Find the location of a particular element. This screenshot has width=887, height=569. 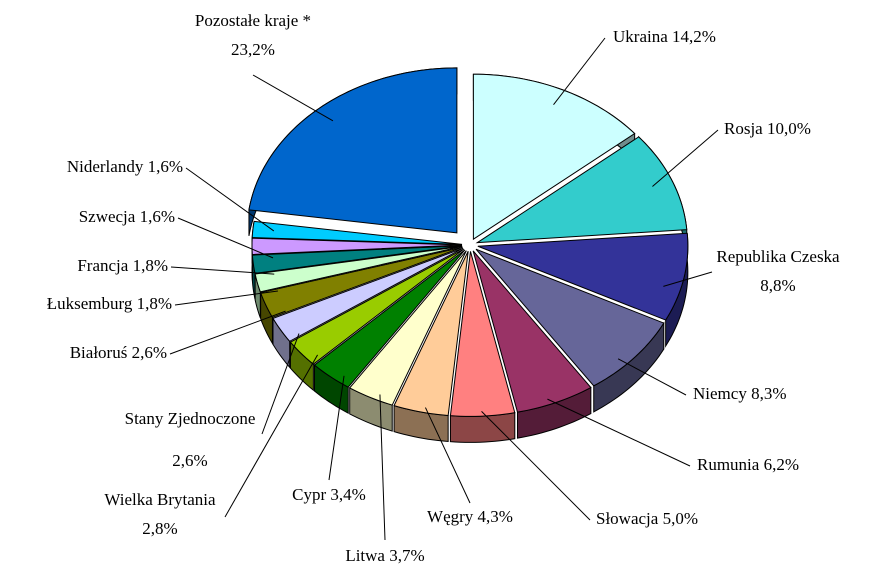

value-label: 8,3% is located at coordinates (768, 393).